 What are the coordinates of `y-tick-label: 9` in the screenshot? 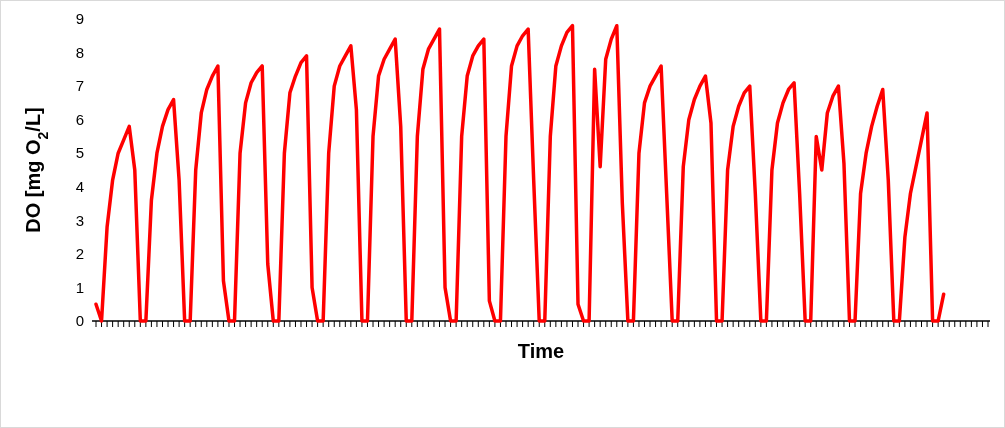 It's located at (79, 19).